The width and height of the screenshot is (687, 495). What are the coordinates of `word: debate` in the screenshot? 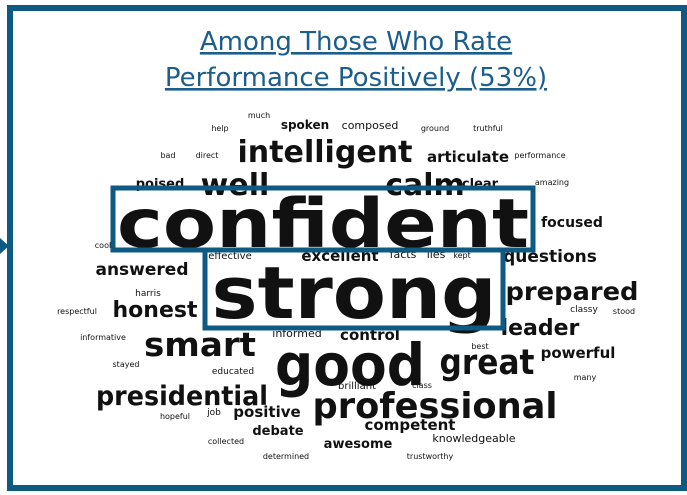 It's located at (277, 431).